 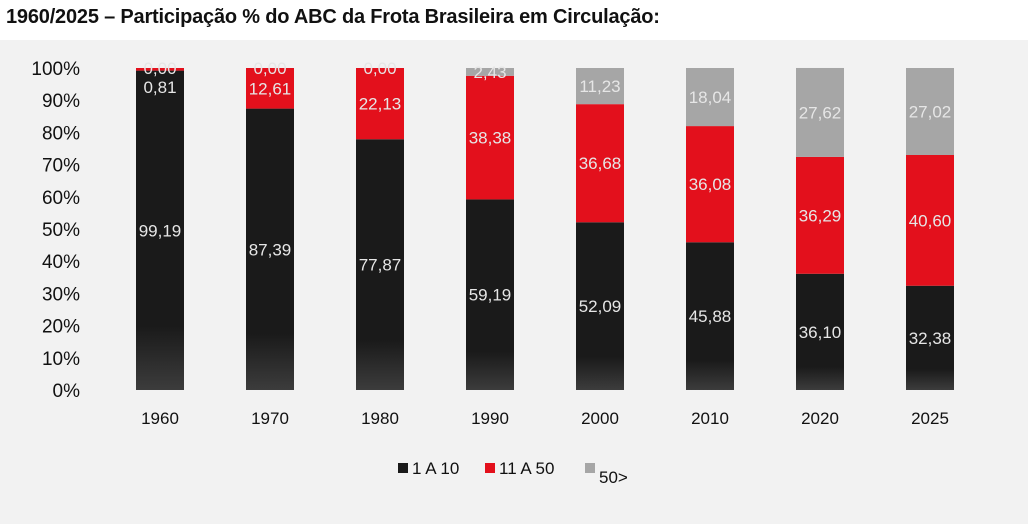 What do you see at coordinates (930, 418) in the screenshot?
I see `x-tick-label: 2025` at bounding box center [930, 418].